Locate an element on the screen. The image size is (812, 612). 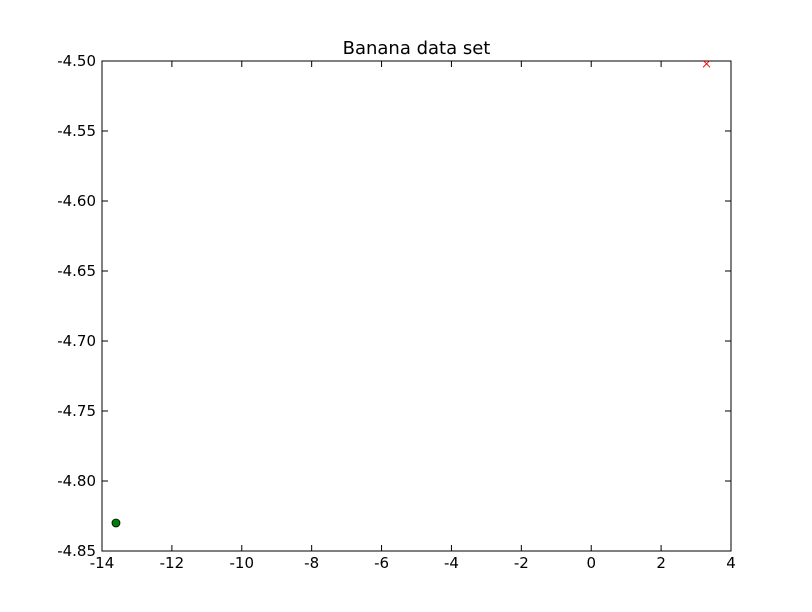
x-tick-label: -14 is located at coordinates (102, 563).